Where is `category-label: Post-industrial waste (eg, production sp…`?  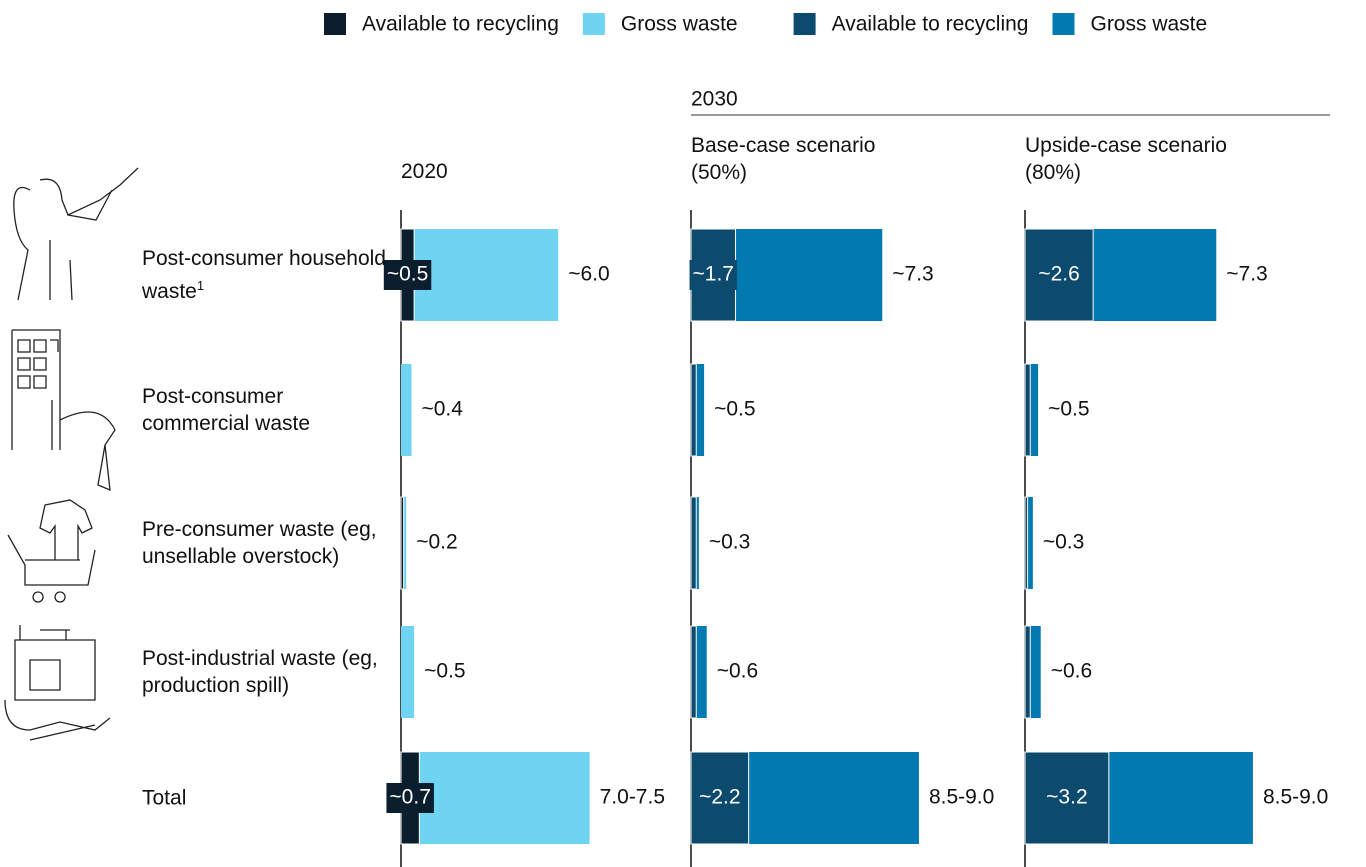 category-label: Post-industrial waste (eg, production sp… is located at coordinates (260, 672).